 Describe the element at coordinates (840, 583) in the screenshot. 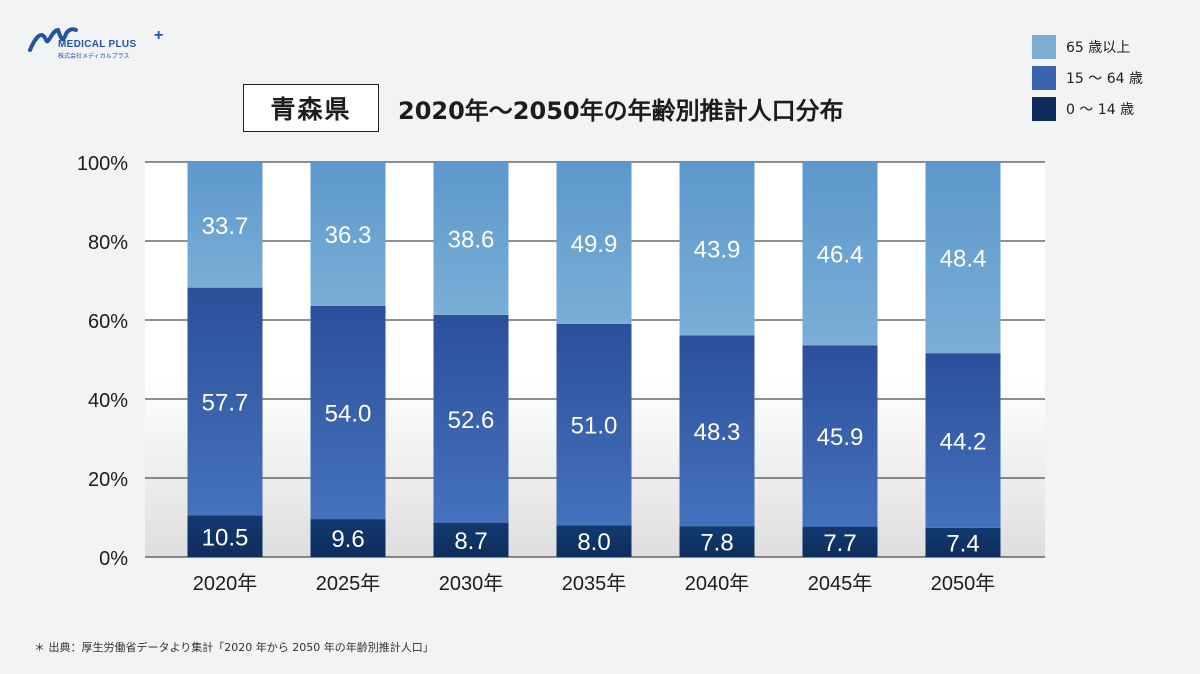

I see `x-tick-label: 2045年` at that location.